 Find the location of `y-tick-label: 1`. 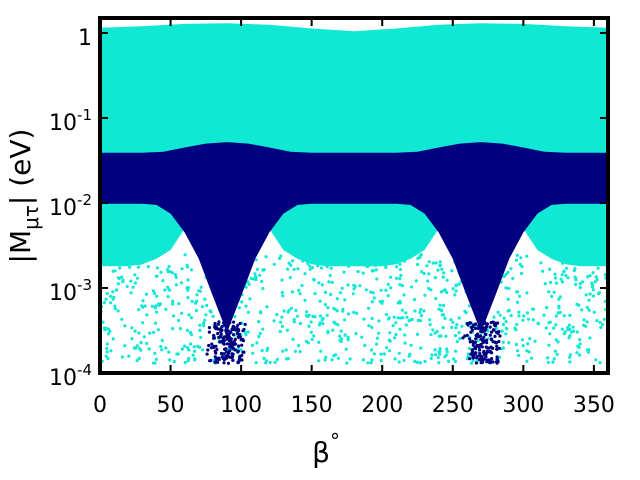

y-tick-label: 1 is located at coordinates (85, 38).